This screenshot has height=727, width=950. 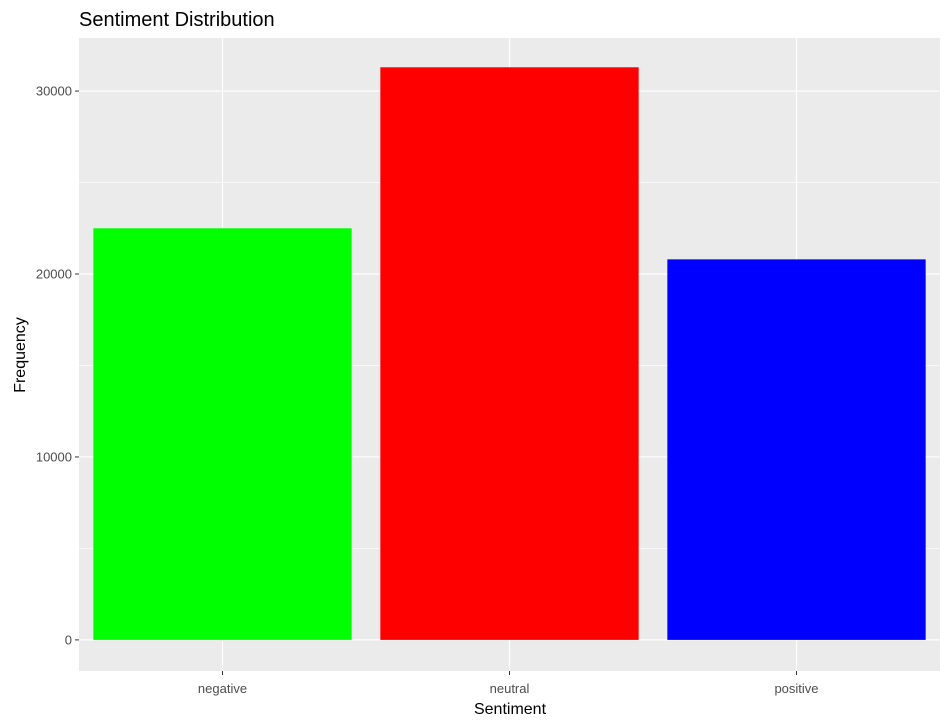 I want to click on x-tick-label-positive: positive, so click(x=796, y=688).